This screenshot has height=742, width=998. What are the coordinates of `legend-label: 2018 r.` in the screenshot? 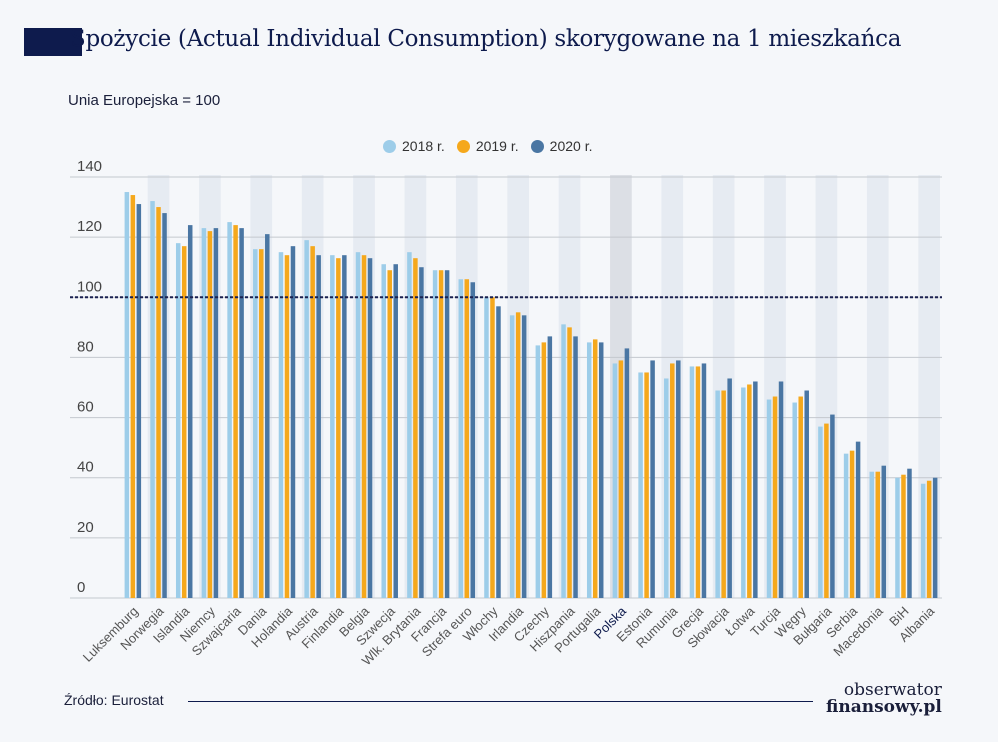 It's located at (423, 146).